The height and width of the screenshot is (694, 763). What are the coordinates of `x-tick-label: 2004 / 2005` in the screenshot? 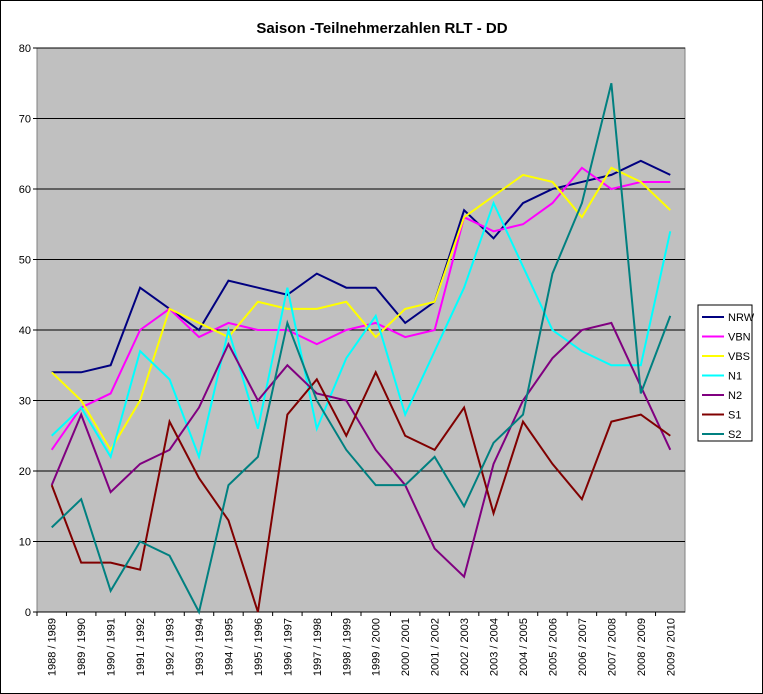 It's located at (524, 647).